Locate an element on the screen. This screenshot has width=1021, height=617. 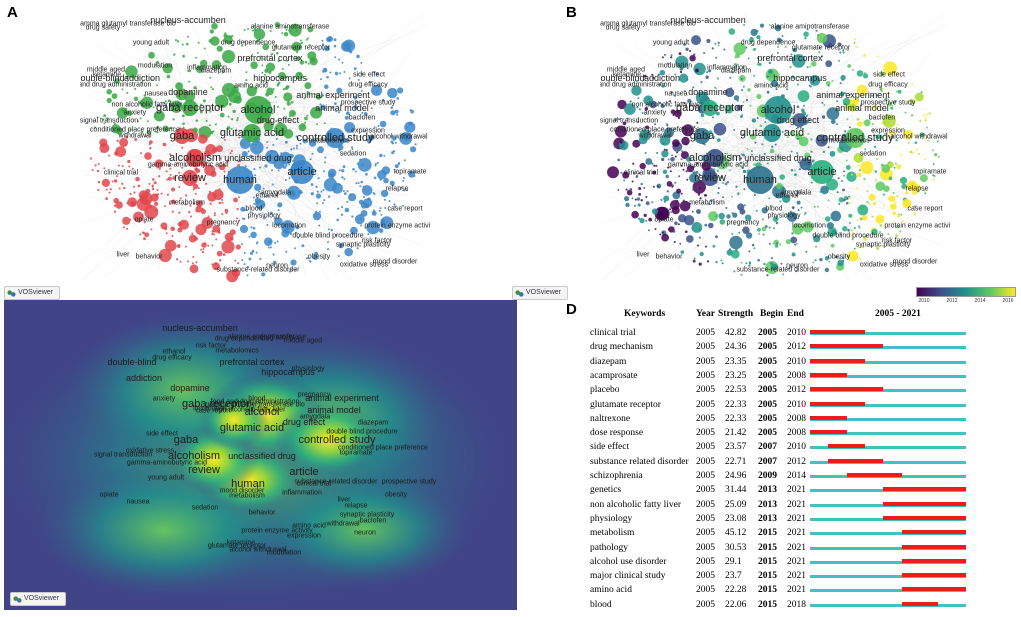
row-strength: 22.33 is located at coordinates (736, 404).